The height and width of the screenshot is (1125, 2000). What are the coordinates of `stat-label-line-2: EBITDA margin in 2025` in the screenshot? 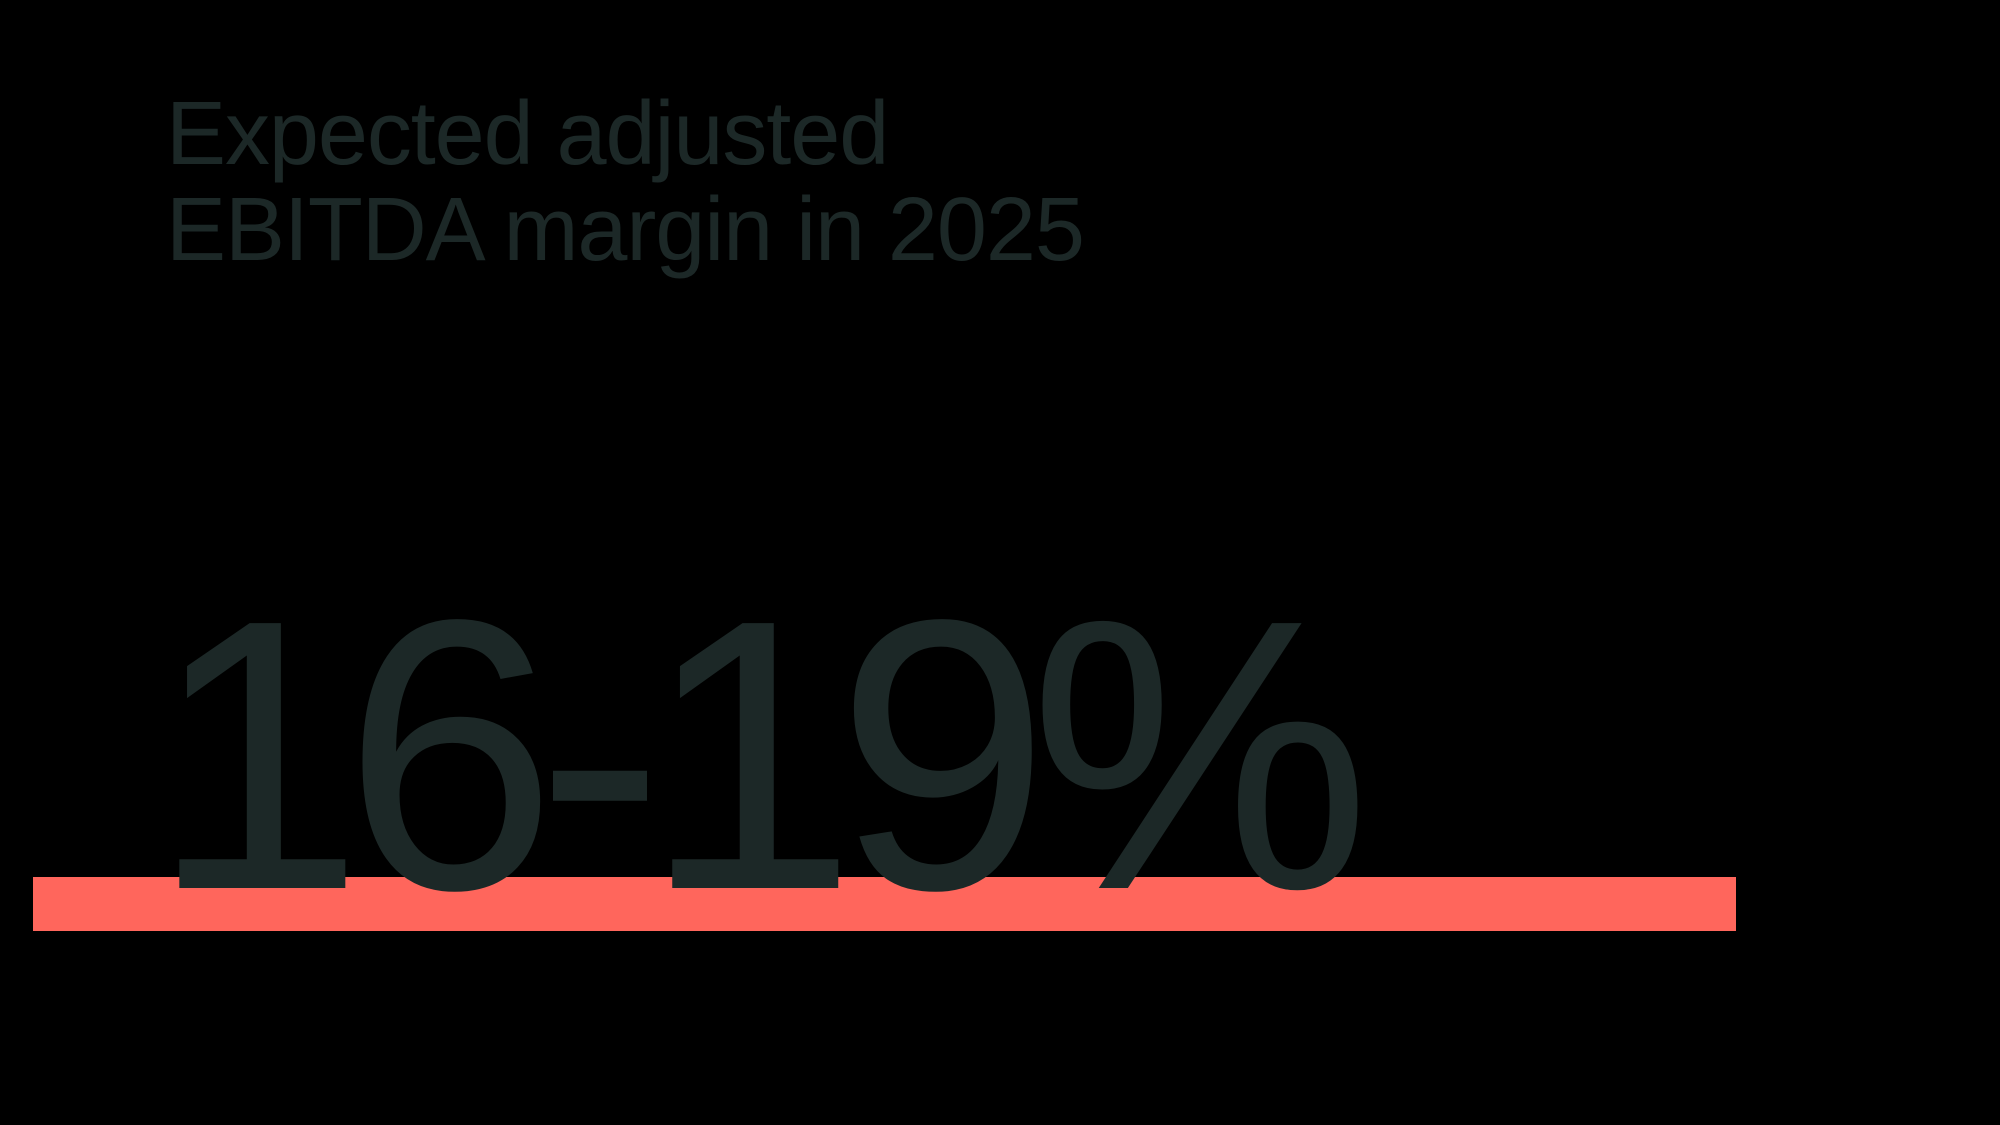 It's located at (625, 230).